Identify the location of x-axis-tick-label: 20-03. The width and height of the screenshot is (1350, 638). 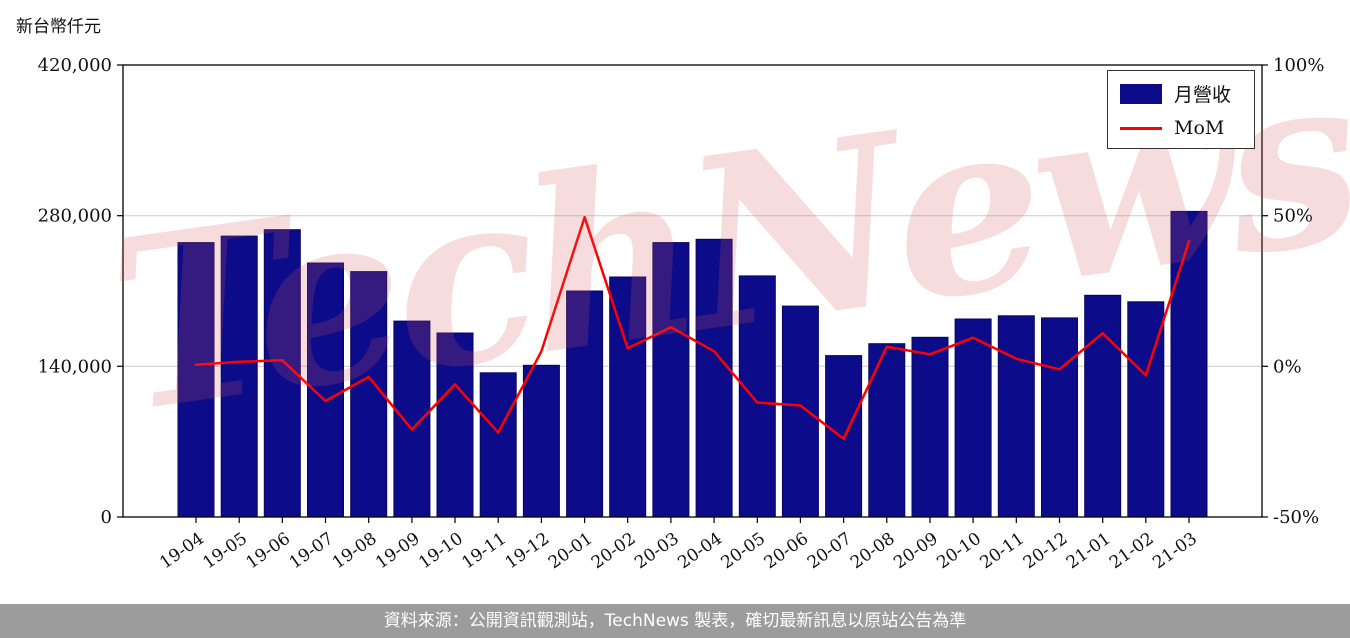
(657, 551).